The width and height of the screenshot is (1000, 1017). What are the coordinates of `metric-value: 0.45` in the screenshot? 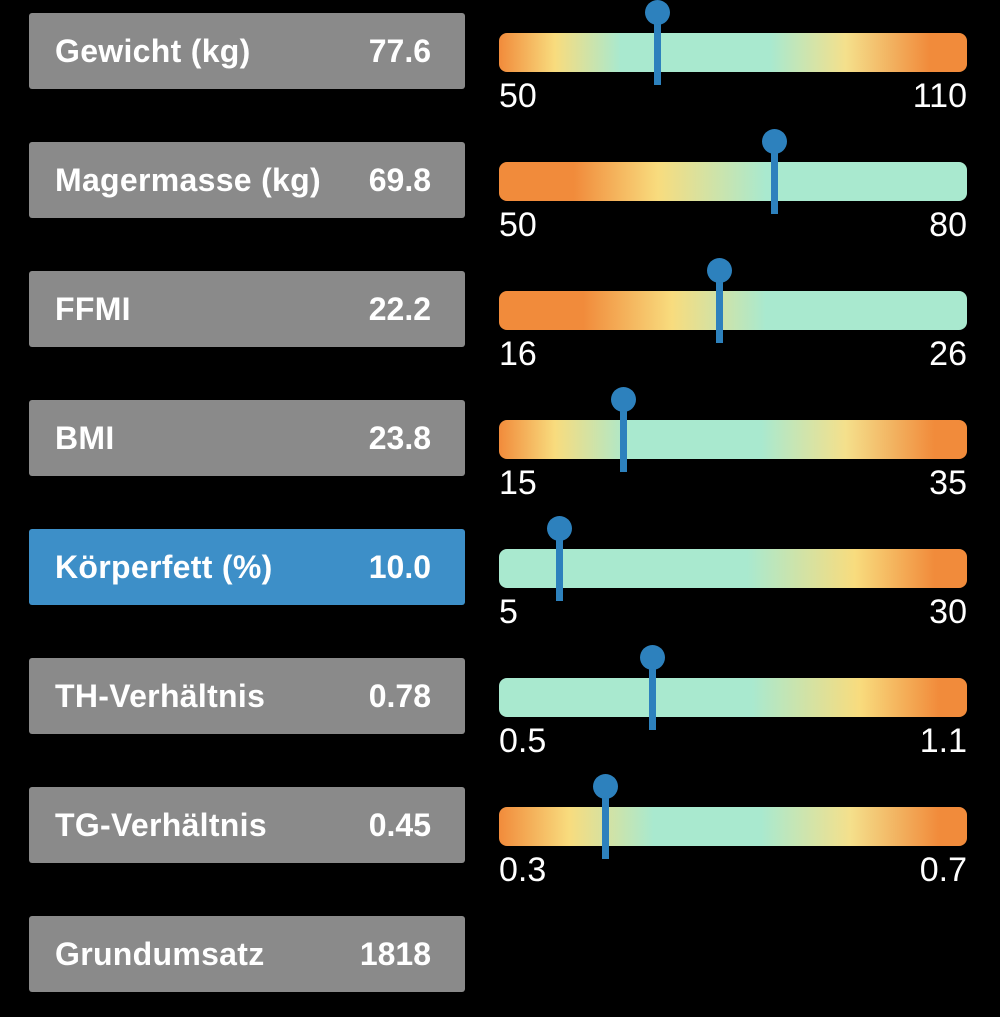 It's located at (399, 824).